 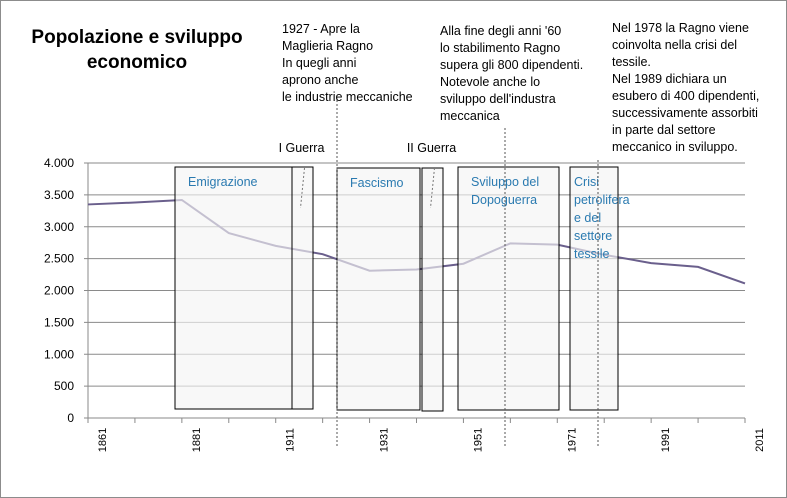 I want to click on x-tick-label: 1971, so click(x=572, y=440).